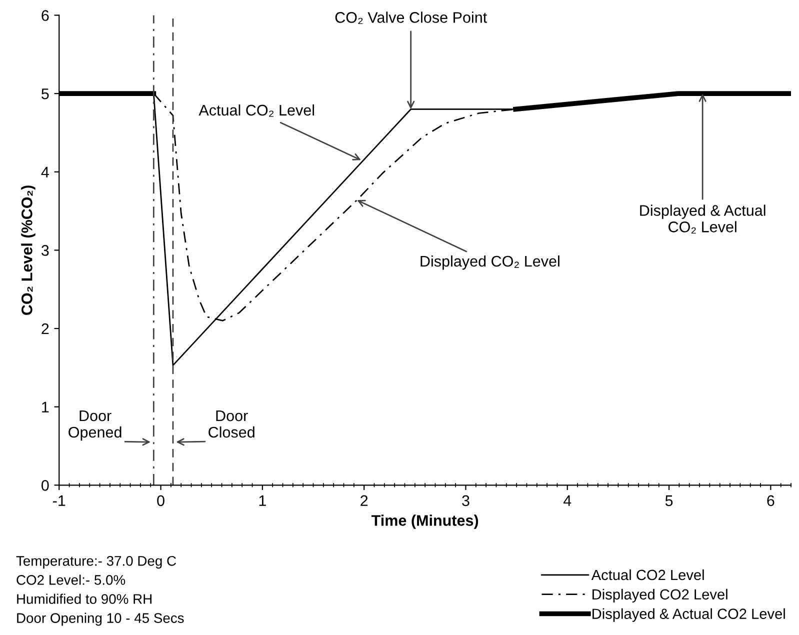 The image size is (799, 635). I want to click on y-tick-label: 6, so click(45, 15).